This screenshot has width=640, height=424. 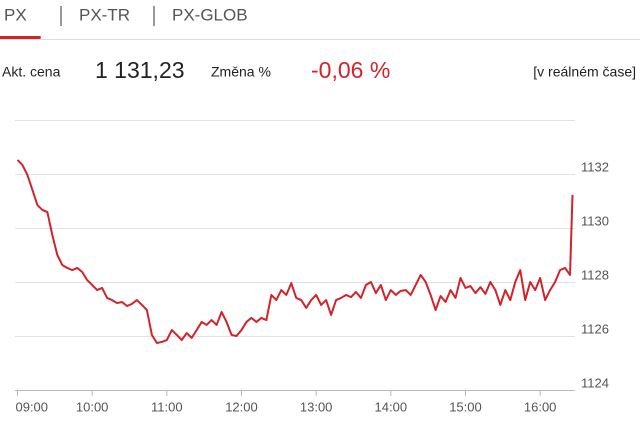 What do you see at coordinates (241, 406) in the screenshot?
I see `x-tick-label: 12:00` at bounding box center [241, 406].